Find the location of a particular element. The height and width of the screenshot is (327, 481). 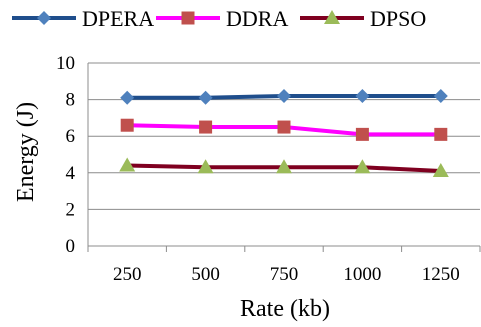

y-tick-label: 8 is located at coordinates (71, 100).